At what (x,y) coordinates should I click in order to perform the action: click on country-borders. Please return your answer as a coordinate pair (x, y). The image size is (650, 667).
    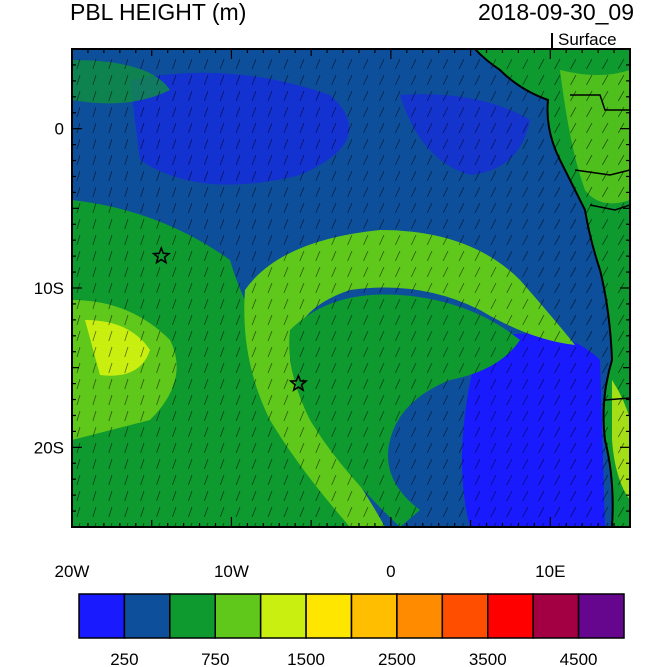
    Looking at the image, I should click on (600, 247).